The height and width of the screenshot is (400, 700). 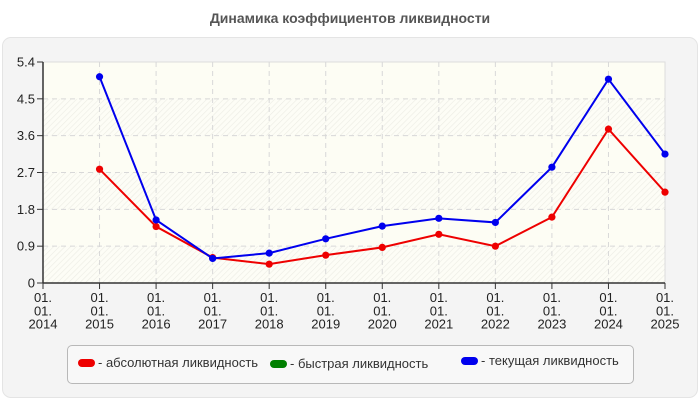 I want to click on x-tick-label: 2015, so click(x=99, y=324).